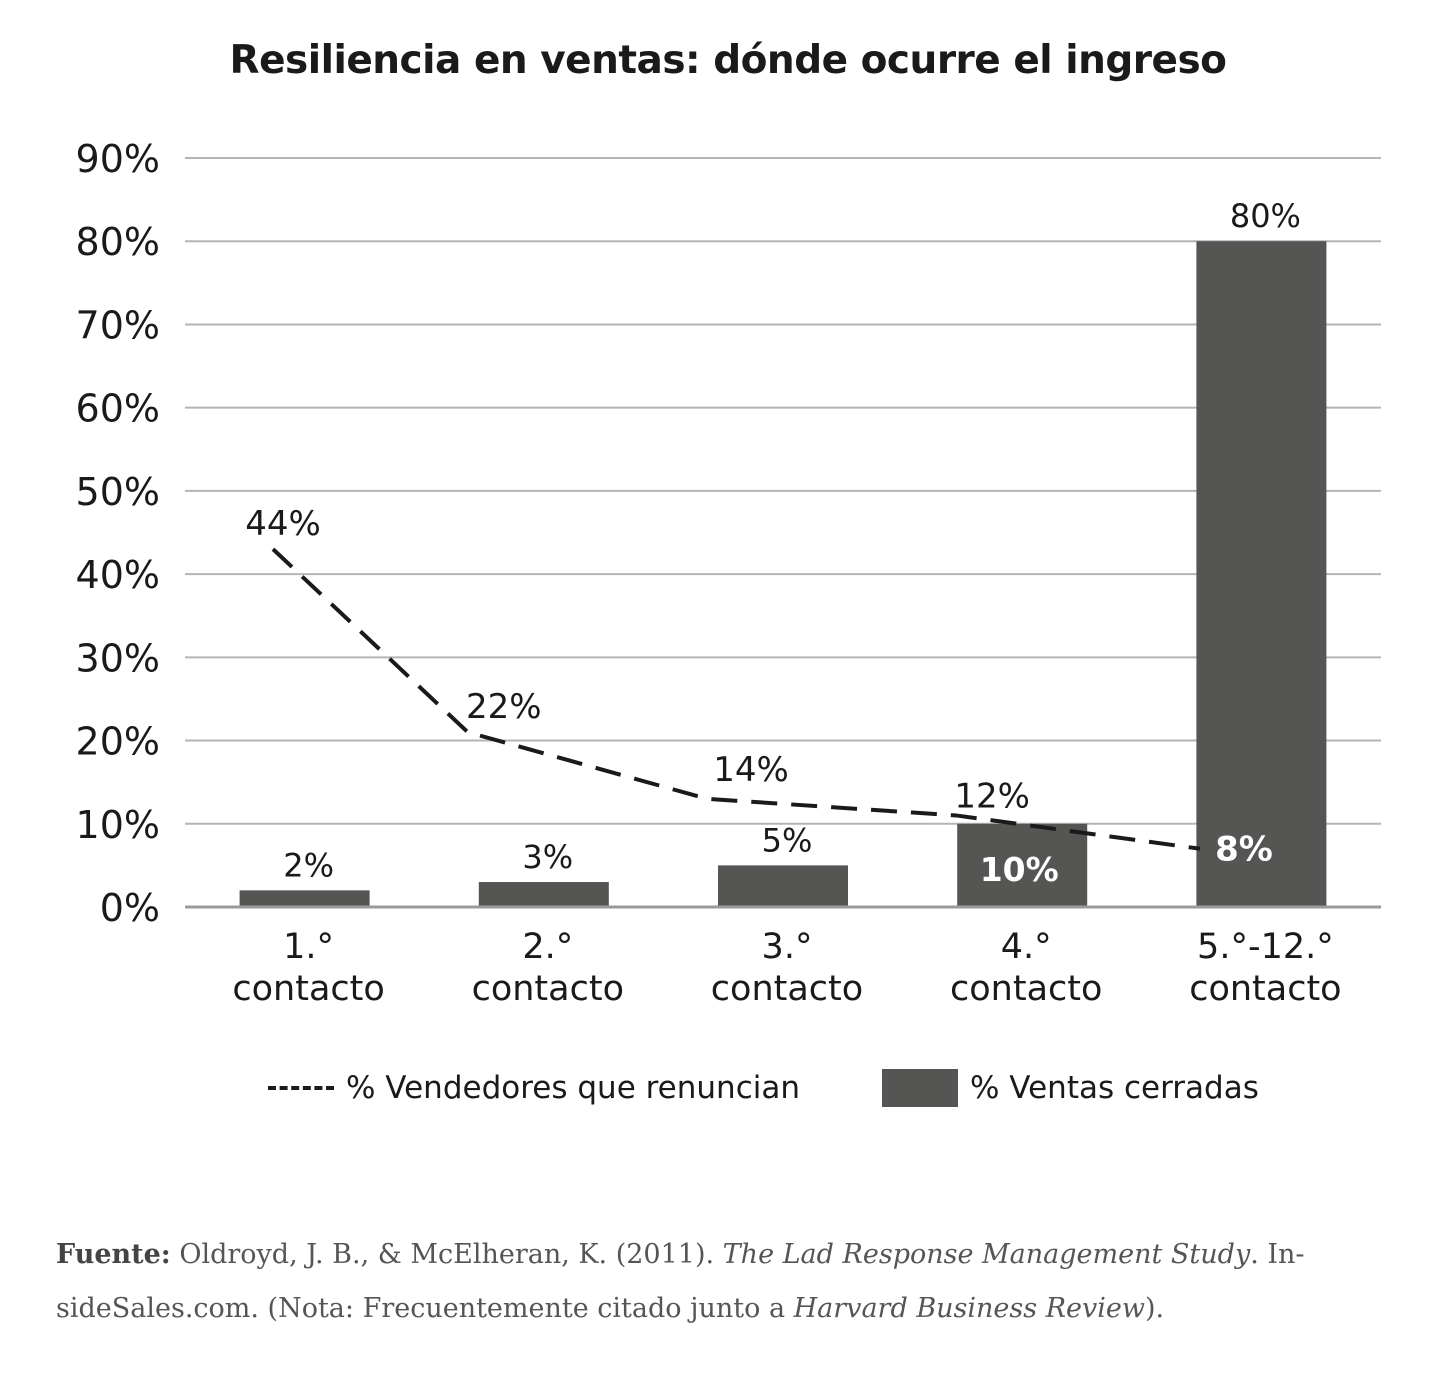 The height and width of the screenshot is (1395, 1456). What do you see at coordinates (736, 699) in the screenshot?
I see `line-series-vendedores` at bounding box center [736, 699].